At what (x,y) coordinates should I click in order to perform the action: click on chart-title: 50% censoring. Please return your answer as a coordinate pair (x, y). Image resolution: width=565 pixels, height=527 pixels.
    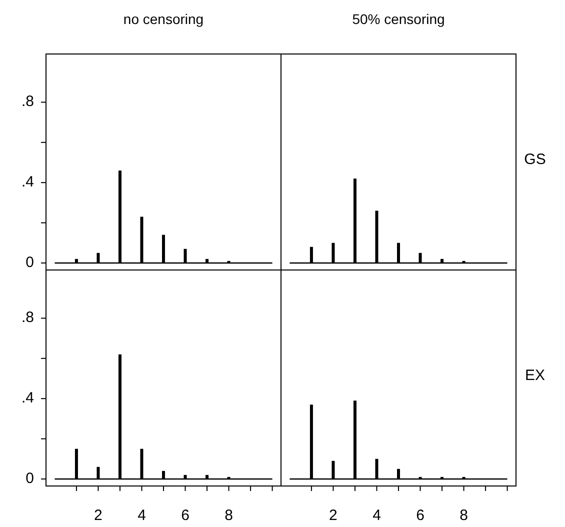
    Looking at the image, I should click on (398, 19).